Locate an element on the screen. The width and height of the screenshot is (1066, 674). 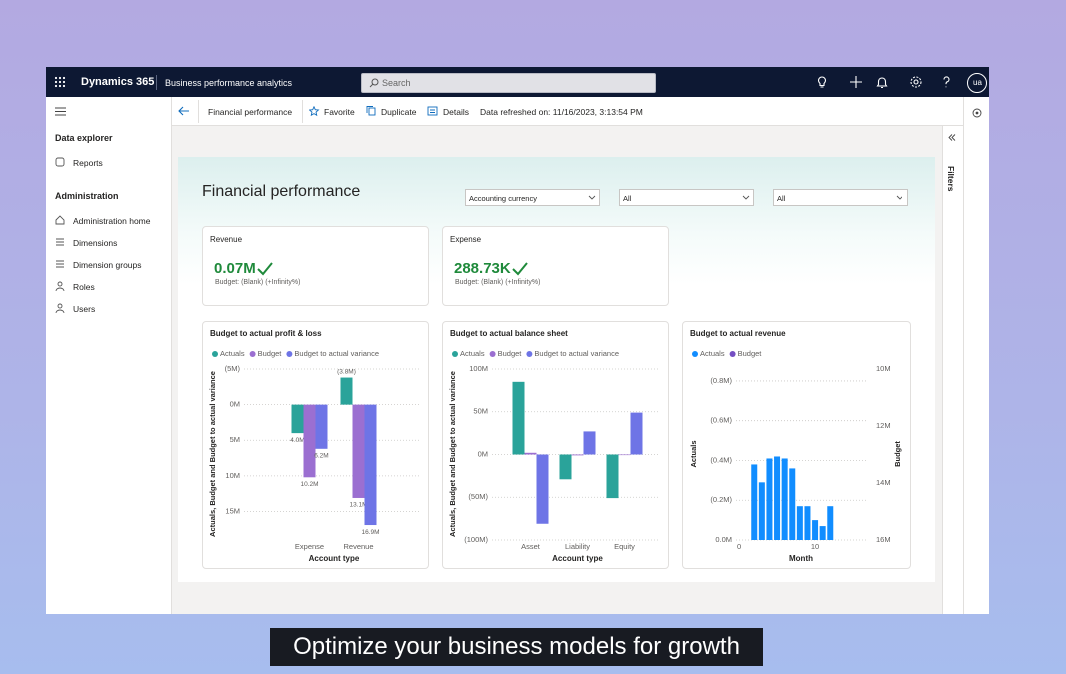
top-icons is located at coordinates (890, 82).